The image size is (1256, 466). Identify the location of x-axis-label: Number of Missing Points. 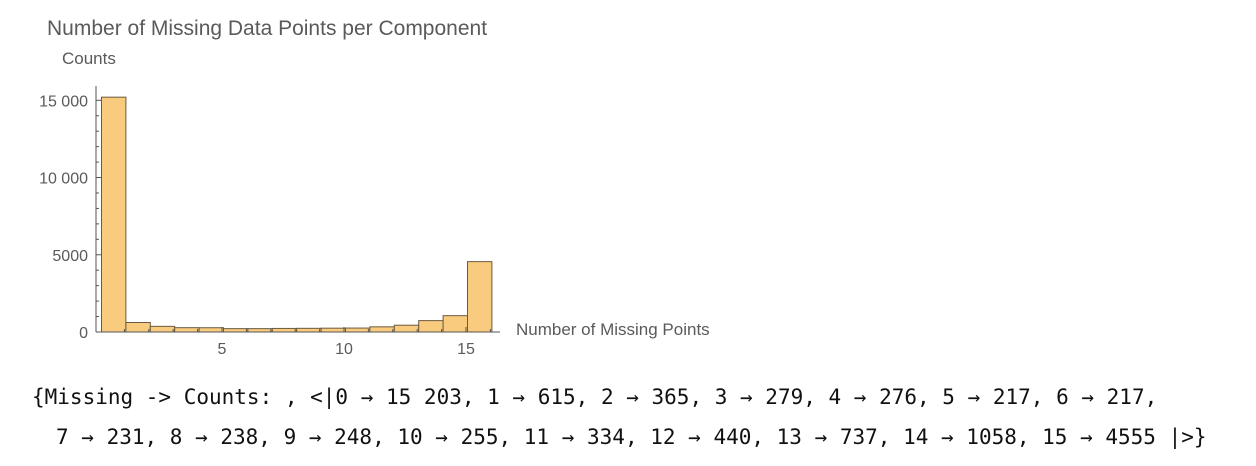
(613, 329).